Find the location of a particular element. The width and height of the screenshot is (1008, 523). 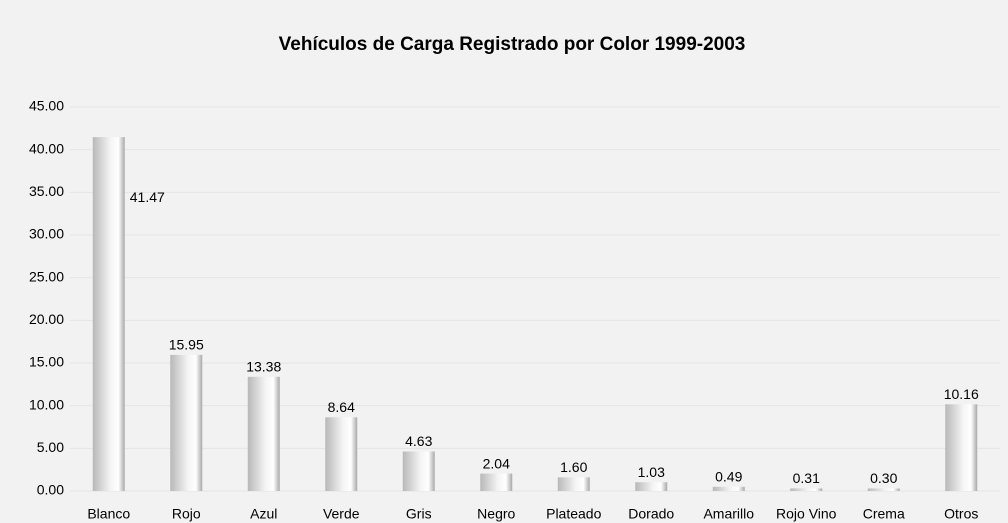

x-tick-label: Azul is located at coordinates (263, 514).